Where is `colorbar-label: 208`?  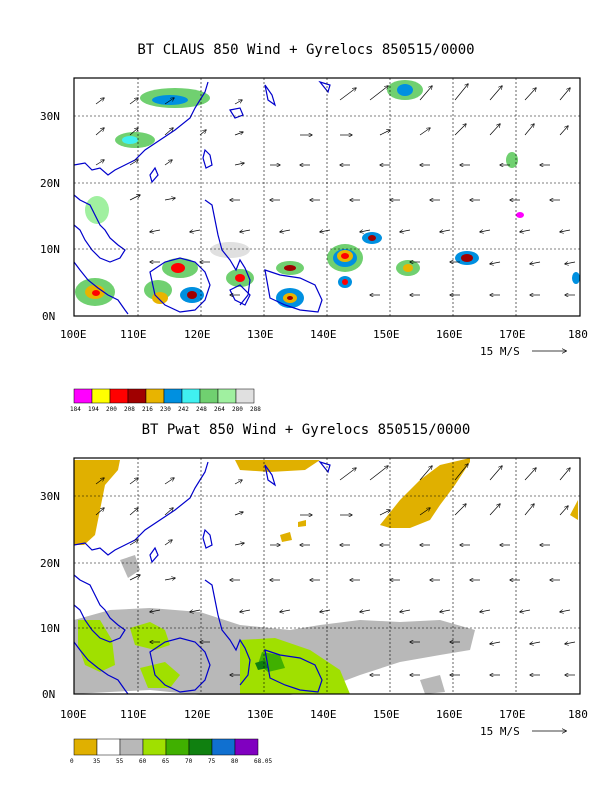 colorbar-label: 208 is located at coordinates (129, 409).